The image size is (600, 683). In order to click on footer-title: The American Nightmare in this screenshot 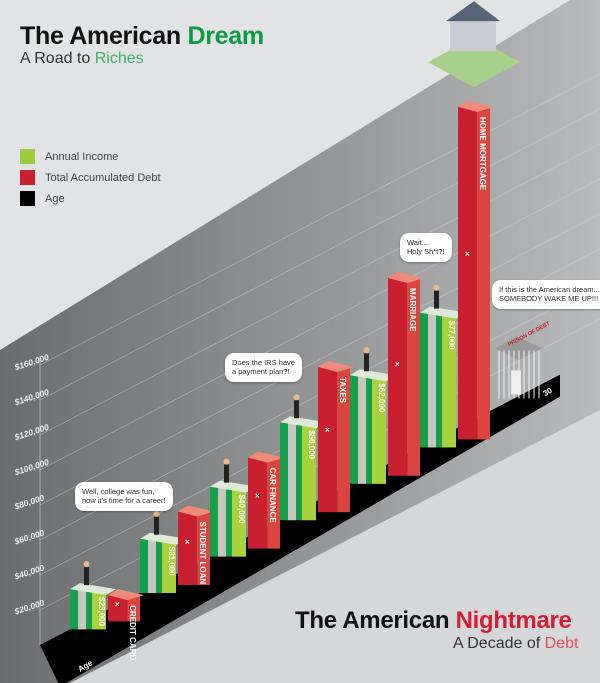, I will do `click(433, 620)`.